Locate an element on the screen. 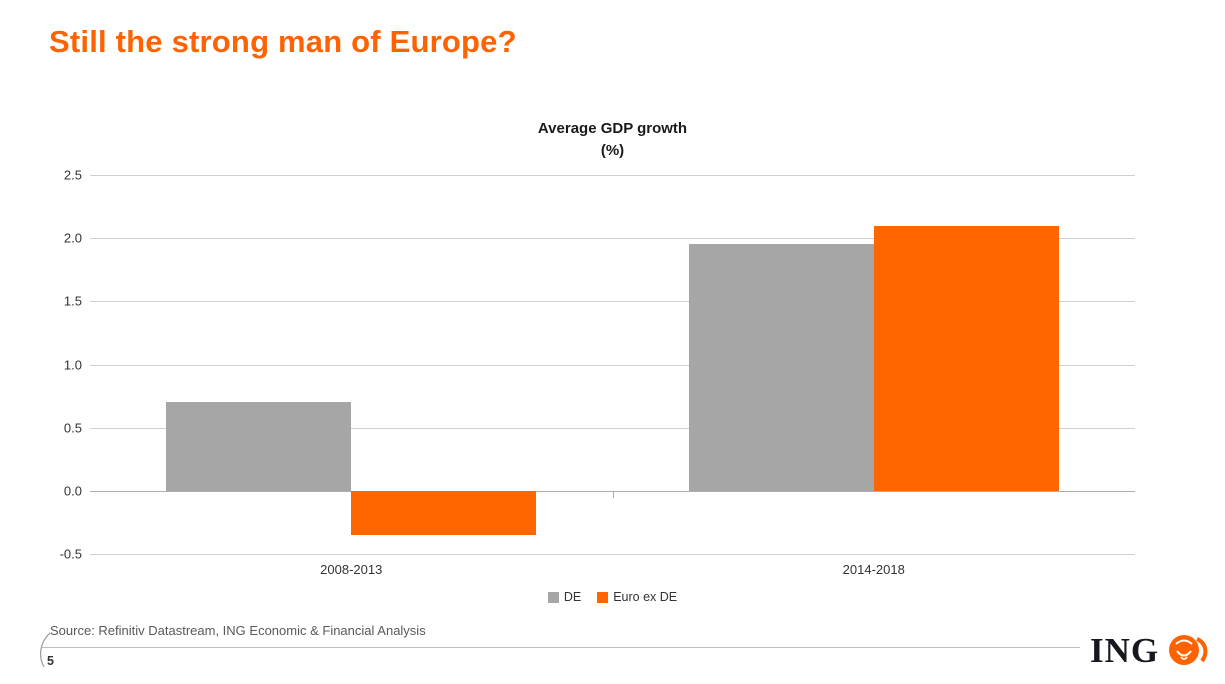  ing-lion-icon is located at coordinates (1188, 650).